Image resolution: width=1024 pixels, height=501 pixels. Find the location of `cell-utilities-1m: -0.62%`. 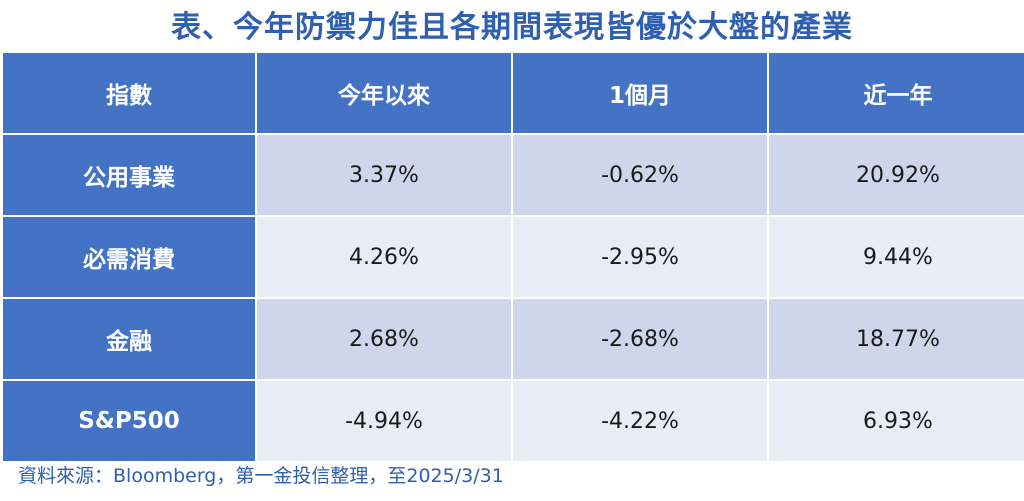

cell-utilities-1m: -0.62% is located at coordinates (640, 175).